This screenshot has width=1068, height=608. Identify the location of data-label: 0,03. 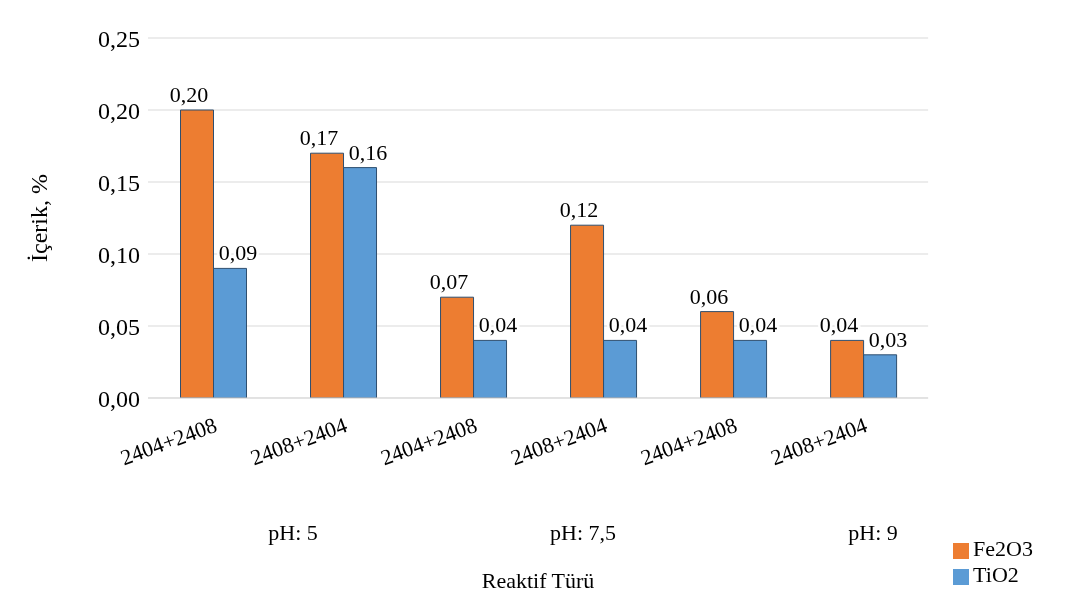
(888, 339).